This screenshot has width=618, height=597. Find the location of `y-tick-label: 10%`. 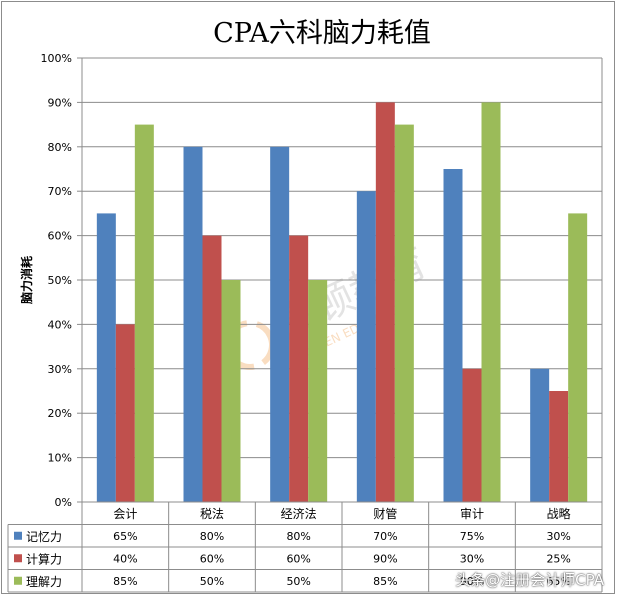

y-tick-label: 10% is located at coordinates (60, 458).